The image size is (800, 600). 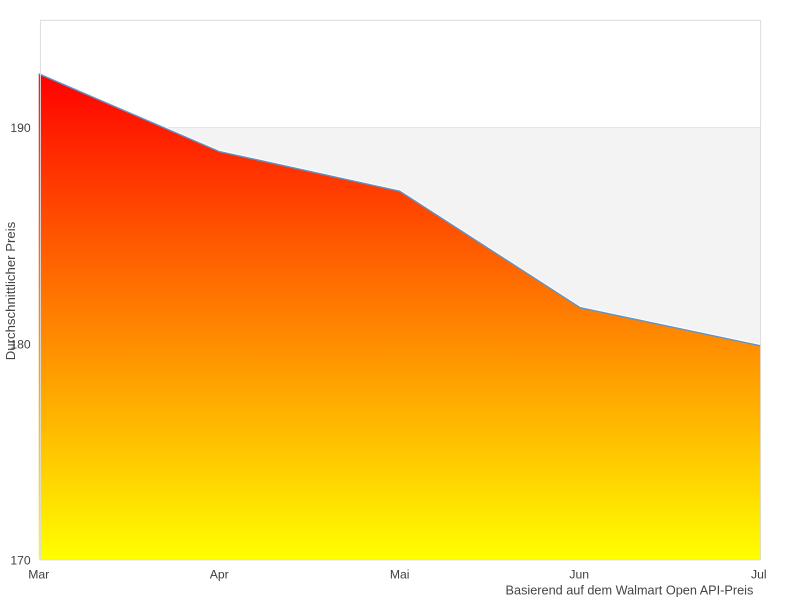 I want to click on svg-text: Apr, so click(x=219, y=574).